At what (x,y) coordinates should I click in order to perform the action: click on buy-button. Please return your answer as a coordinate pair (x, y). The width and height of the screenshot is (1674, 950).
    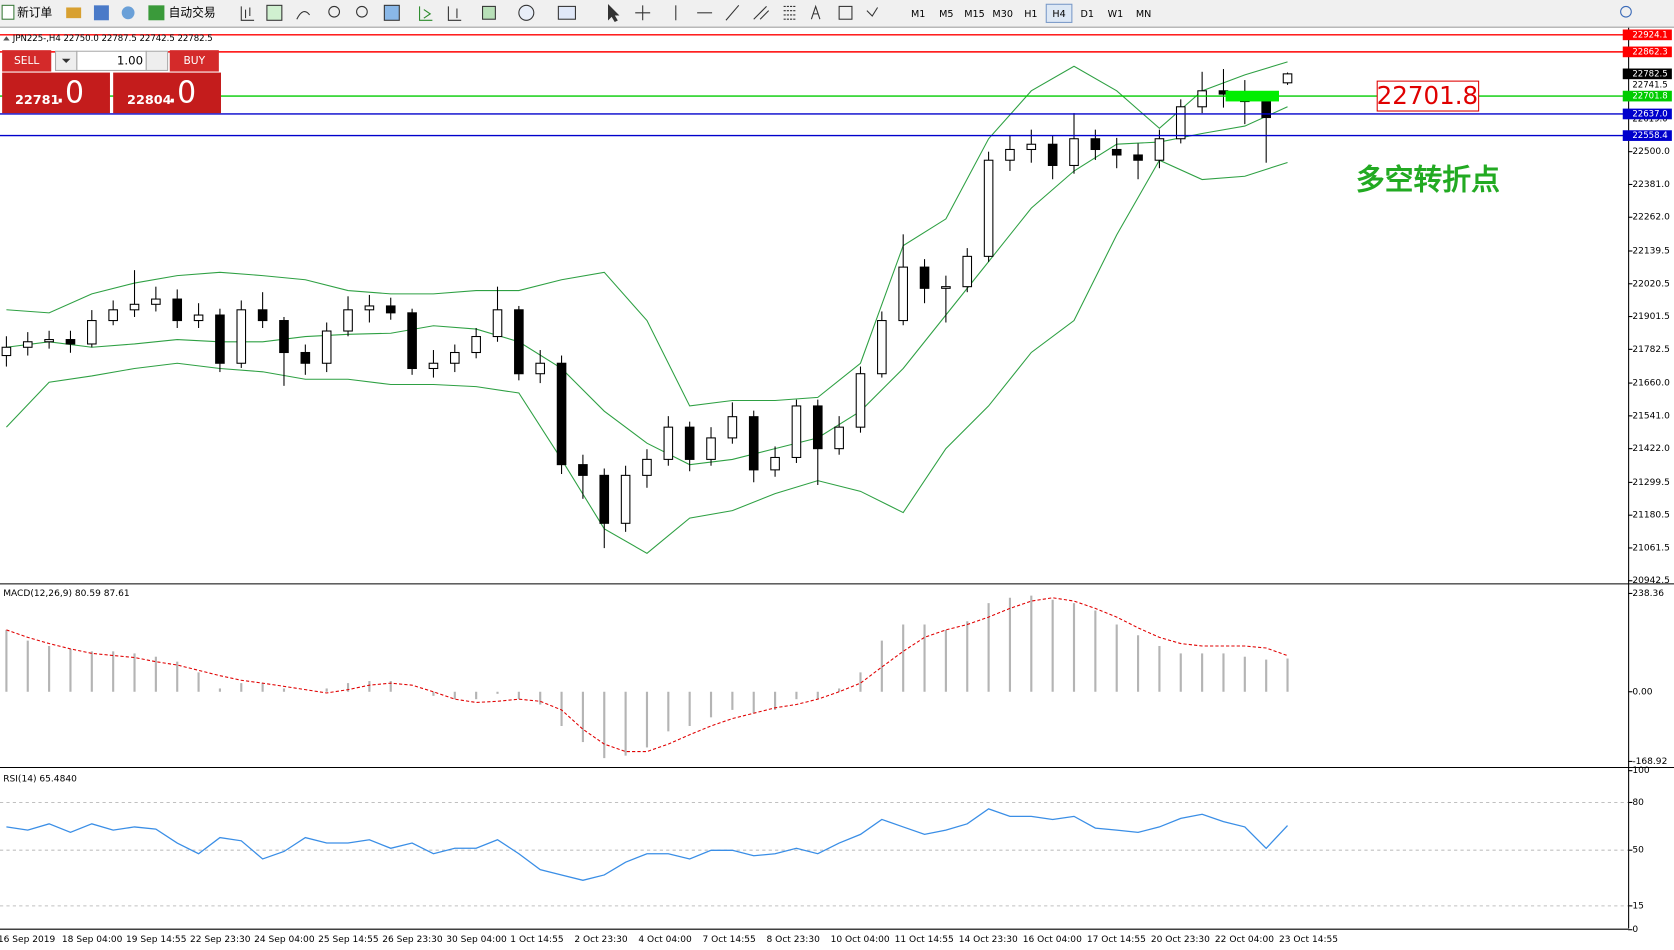
    Looking at the image, I should click on (194, 61).